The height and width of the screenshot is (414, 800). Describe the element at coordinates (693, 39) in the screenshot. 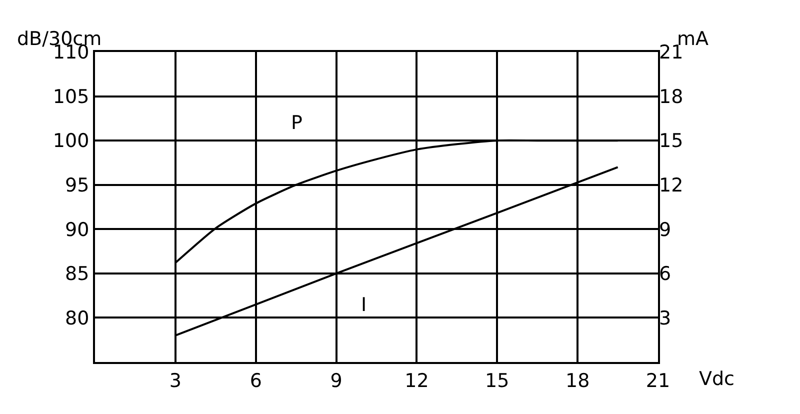

I see `y2-axis-title: mA` at that location.